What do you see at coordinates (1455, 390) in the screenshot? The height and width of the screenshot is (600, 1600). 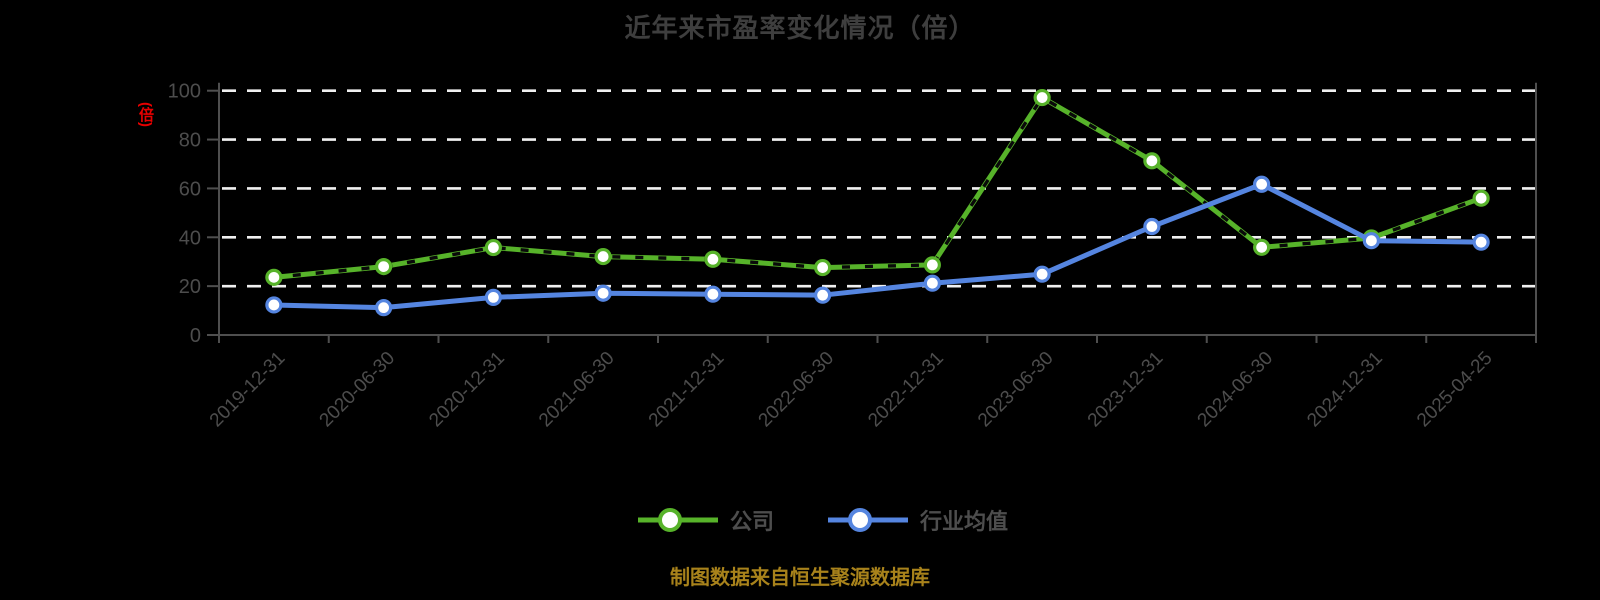 I see `x-tick-label: 2025-04-25` at bounding box center [1455, 390].